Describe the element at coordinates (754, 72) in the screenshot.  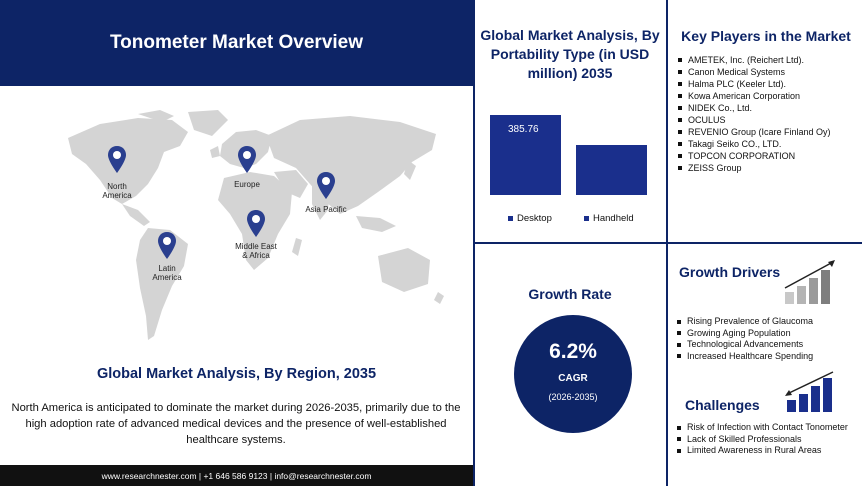
I see `list-item: Canon Medical Systems` at that location.